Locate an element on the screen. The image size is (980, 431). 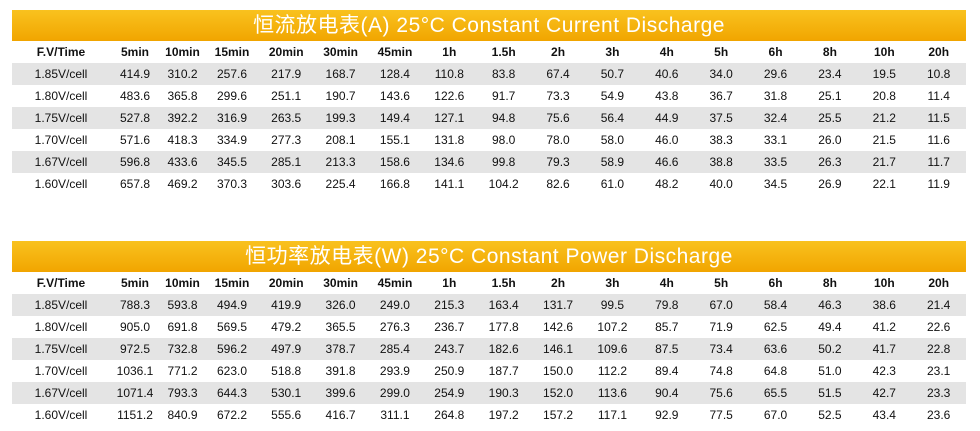
table-cell: 26.3 is located at coordinates (830, 162).